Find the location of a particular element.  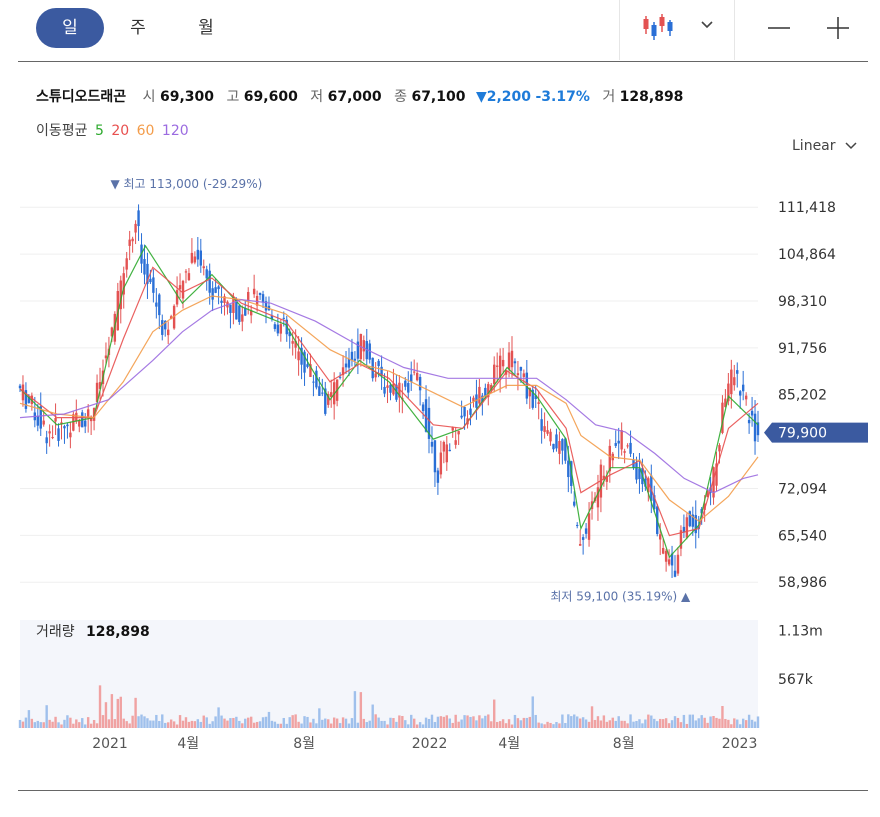

low-value: 67,000 is located at coordinates (354, 97).